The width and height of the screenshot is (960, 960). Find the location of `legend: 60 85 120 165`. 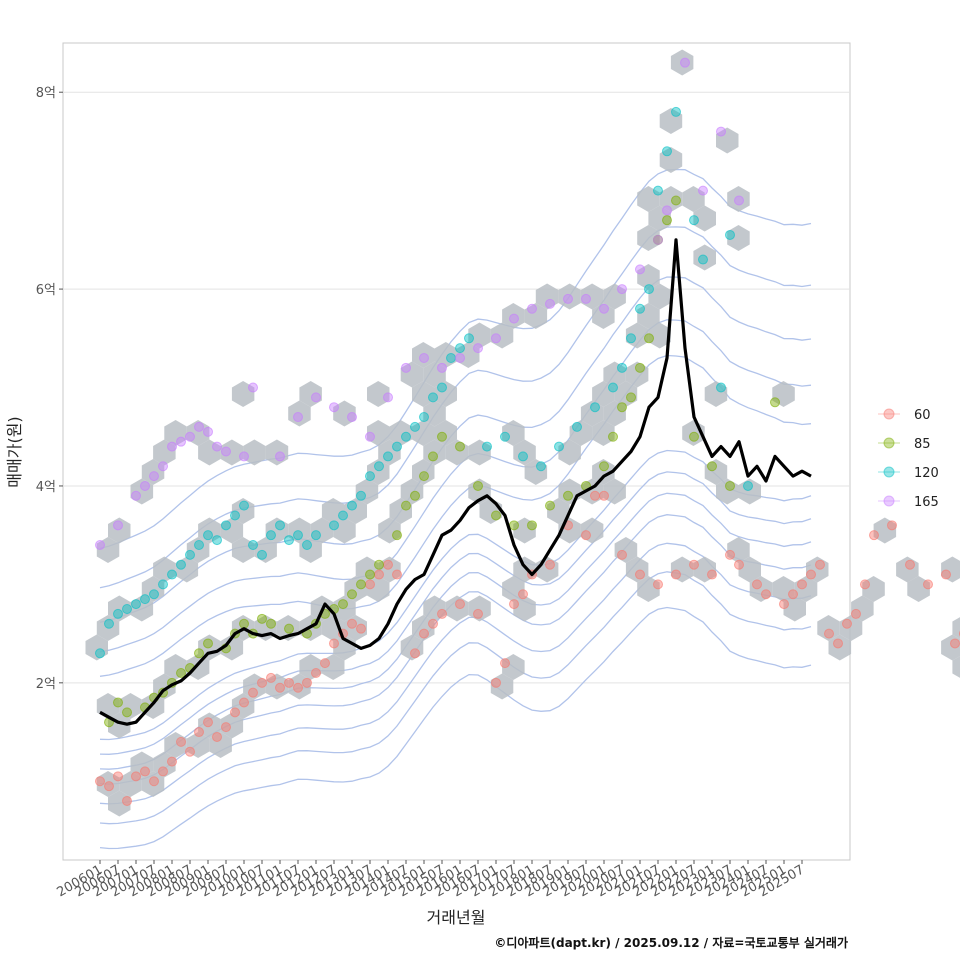

legend: 60 85 120 165 is located at coordinates (908, 459).